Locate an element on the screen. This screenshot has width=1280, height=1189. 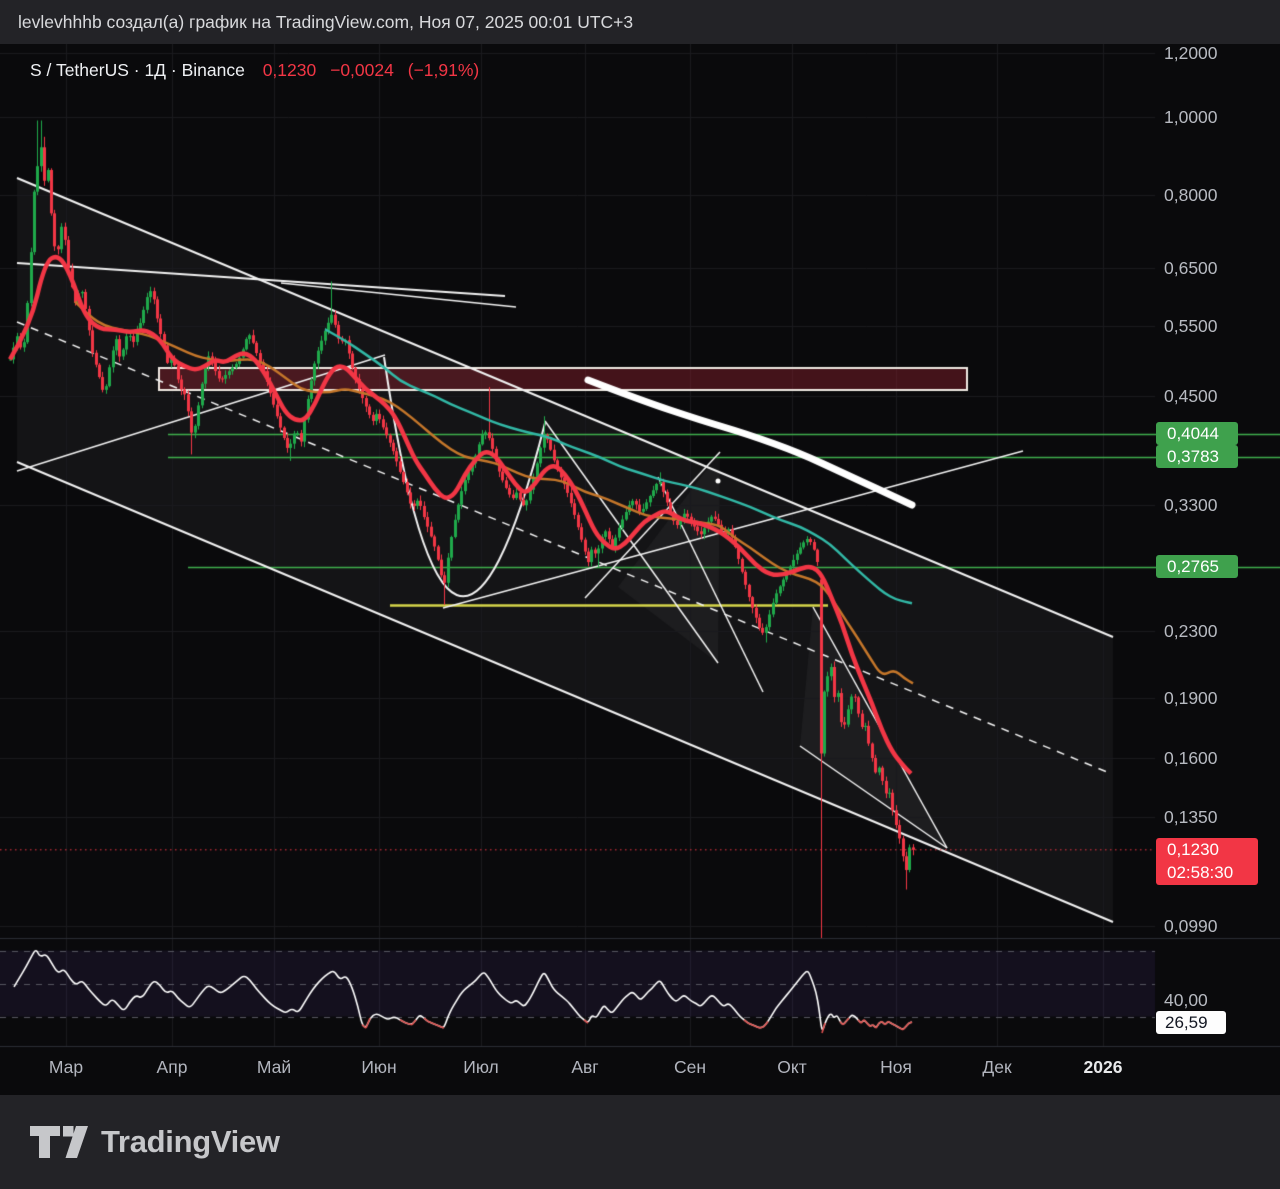
price-tick-label: 0,6500 is located at coordinates (1191, 267).